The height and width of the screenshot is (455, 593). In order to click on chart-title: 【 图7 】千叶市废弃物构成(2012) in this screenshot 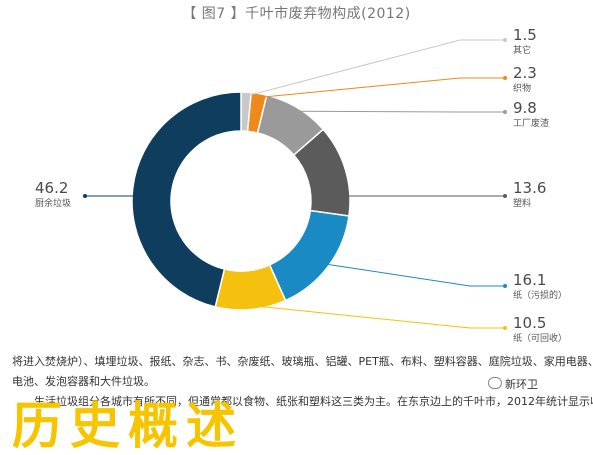, I will do `click(296, 14)`.